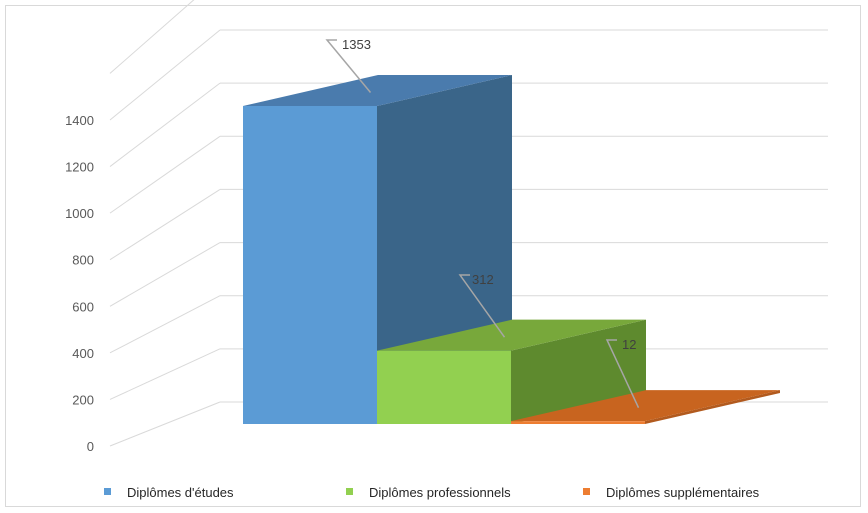 This screenshot has width=868, height=513. Describe the element at coordinates (483, 279) in the screenshot. I see `data-label: 312` at that location.